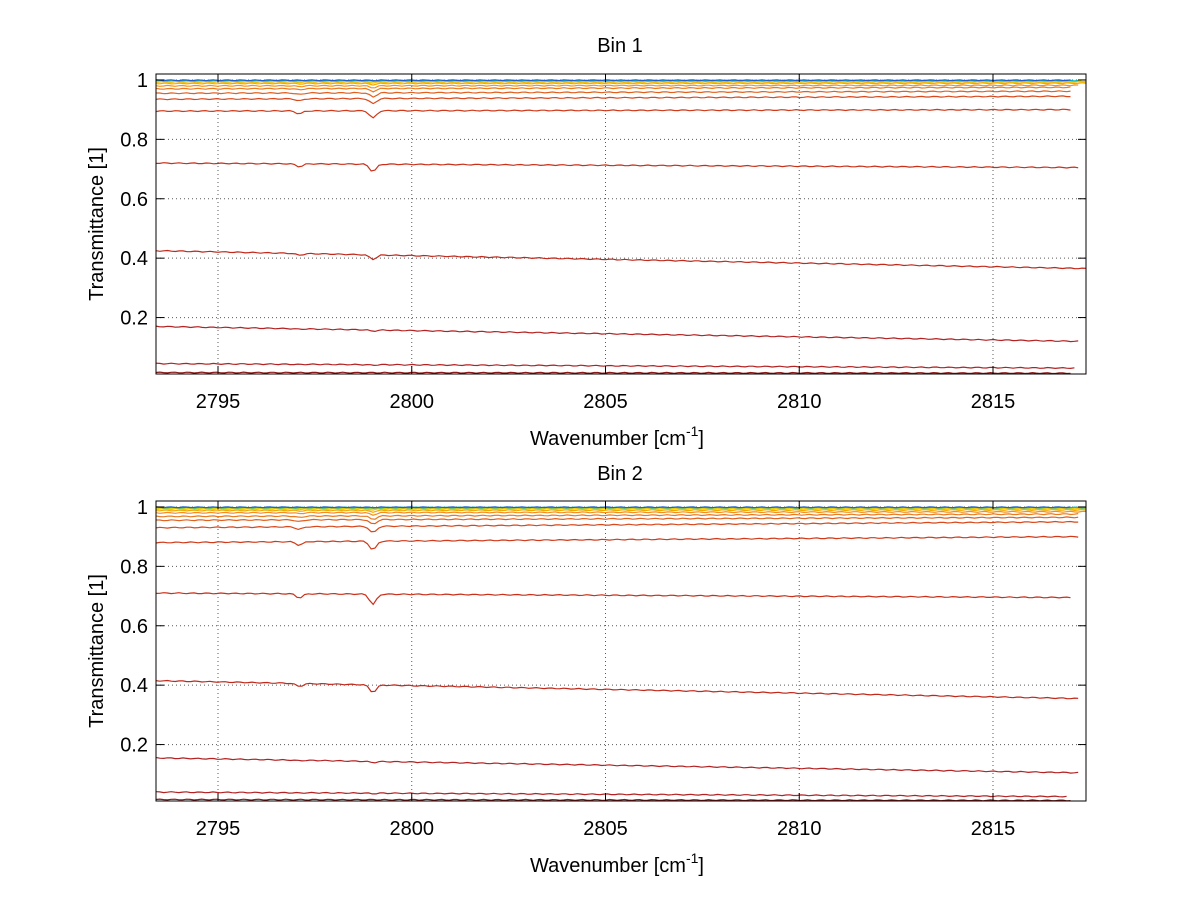 The width and height of the screenshot is (1200, 901). I want to click on chart-title: Bin 1, so click(620, 46).